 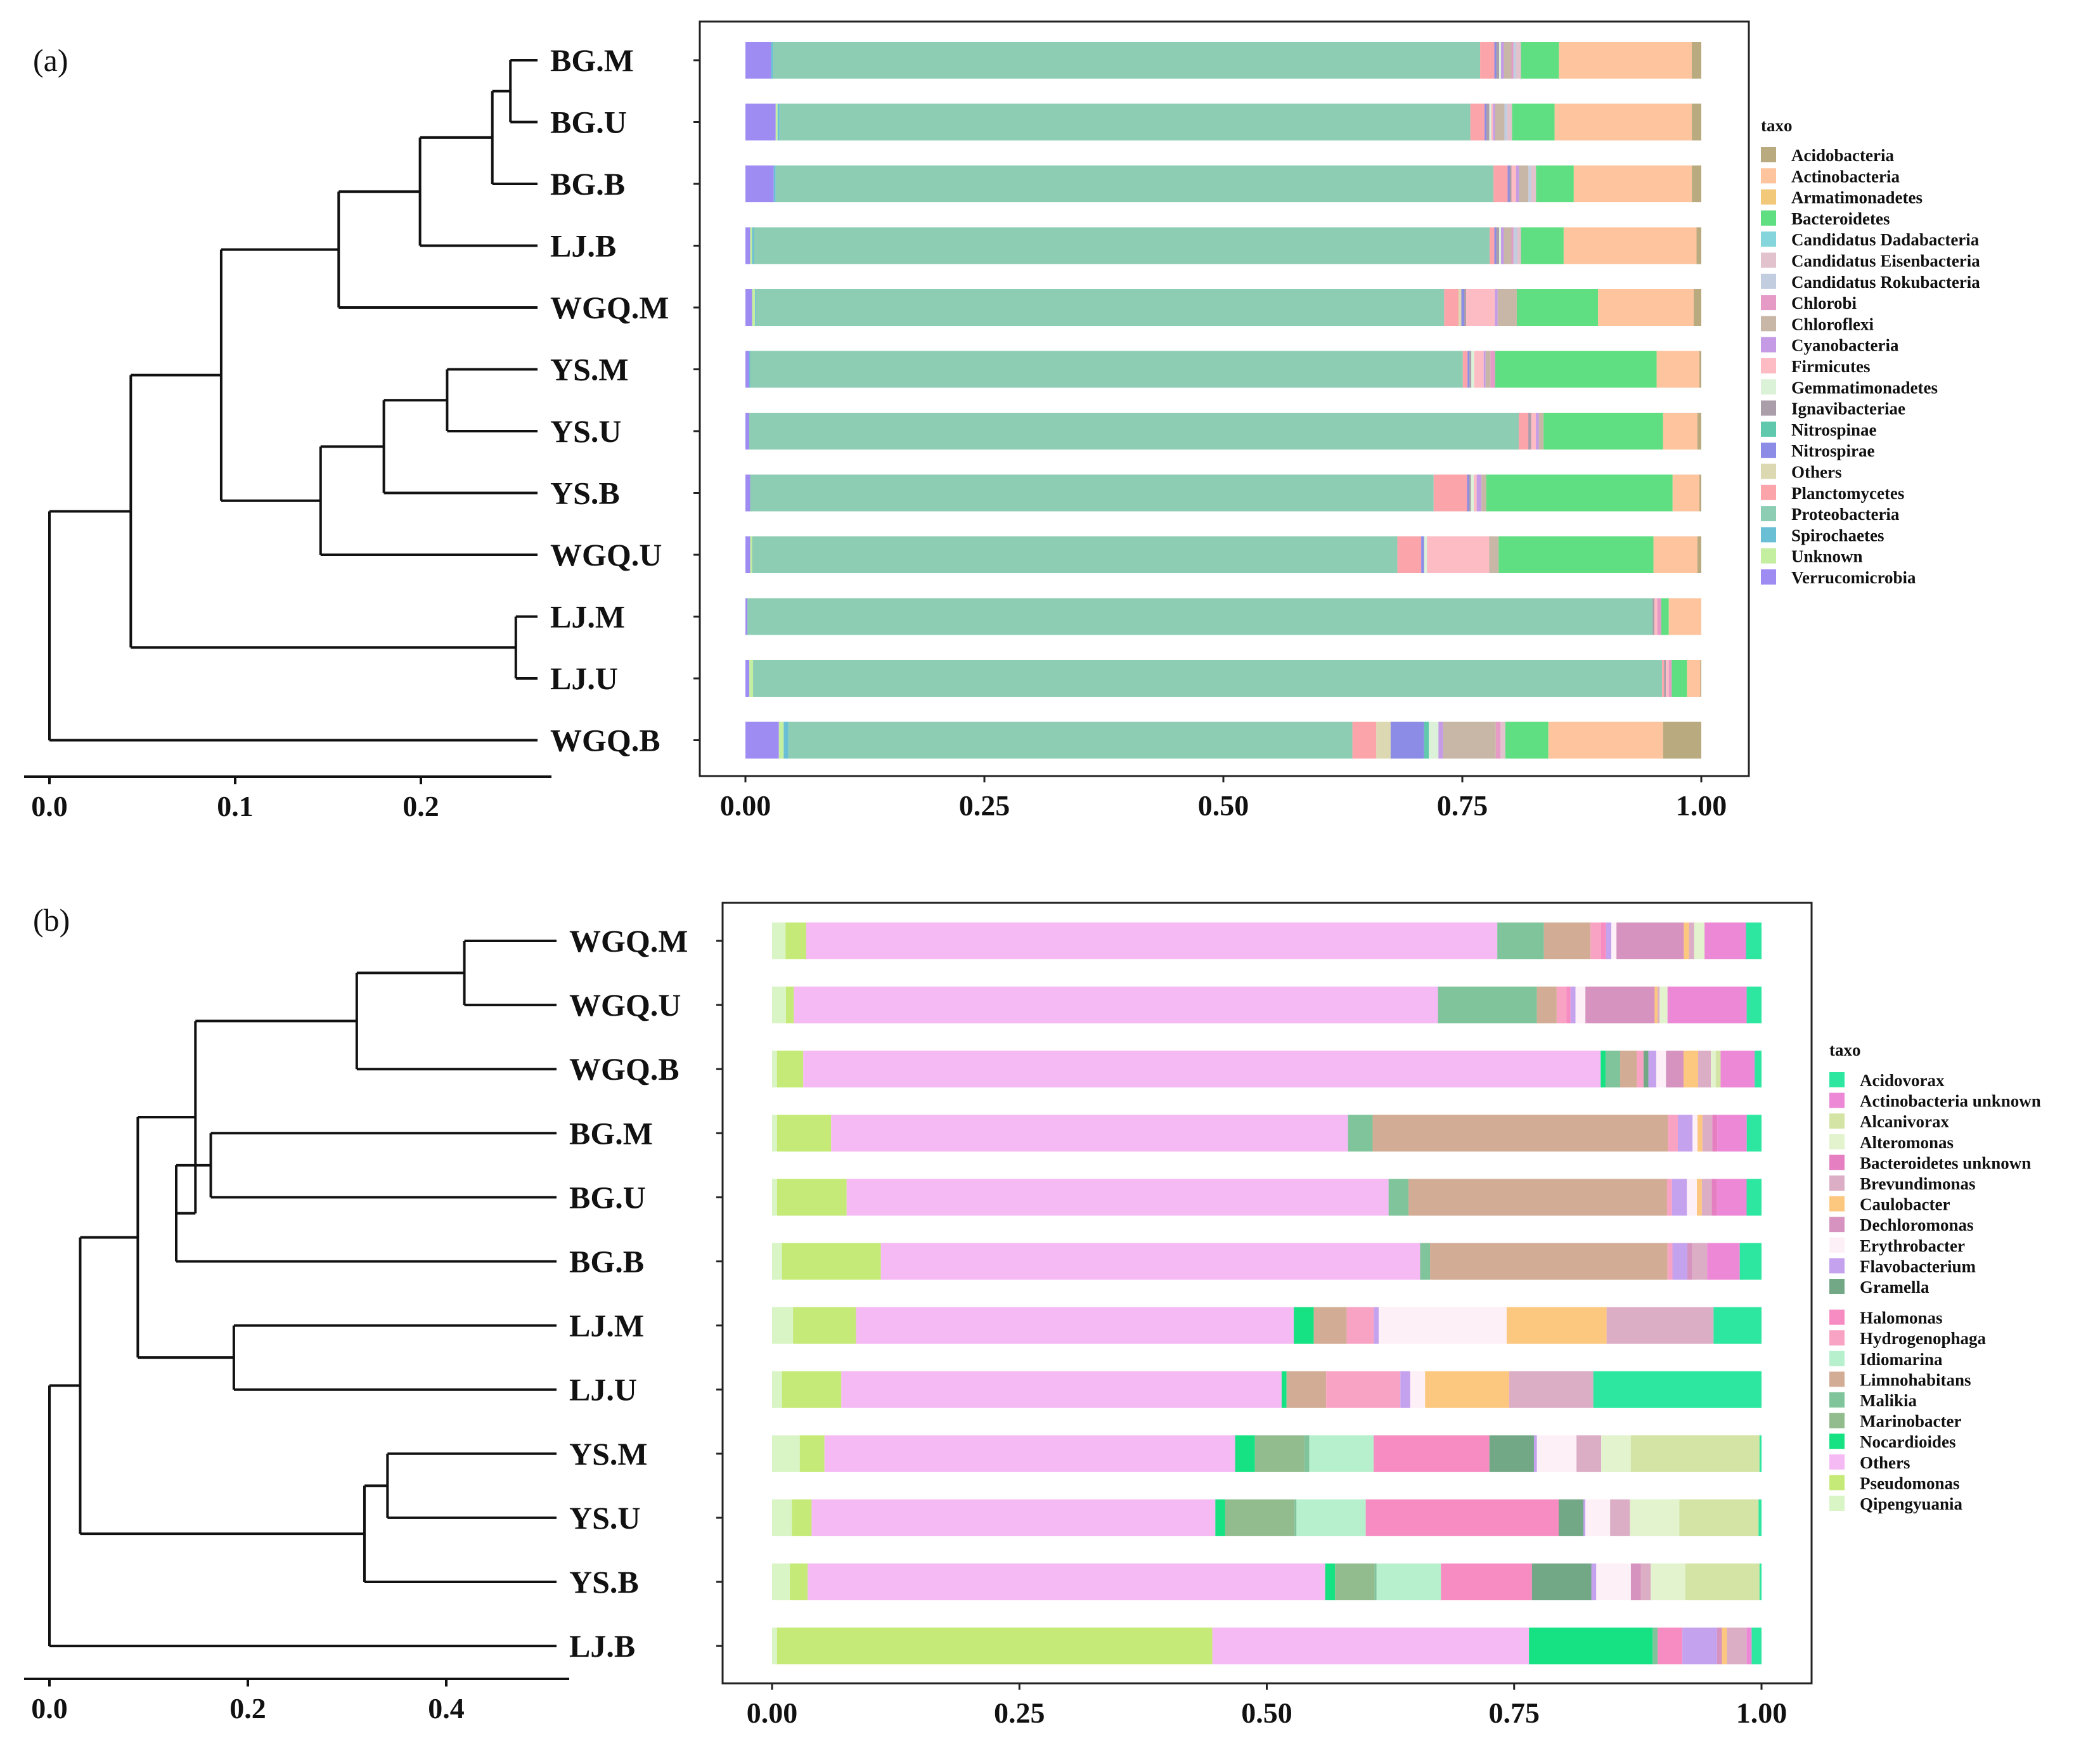 I want to click on sample-label: WGQ.U, so click(x=606, y=555).